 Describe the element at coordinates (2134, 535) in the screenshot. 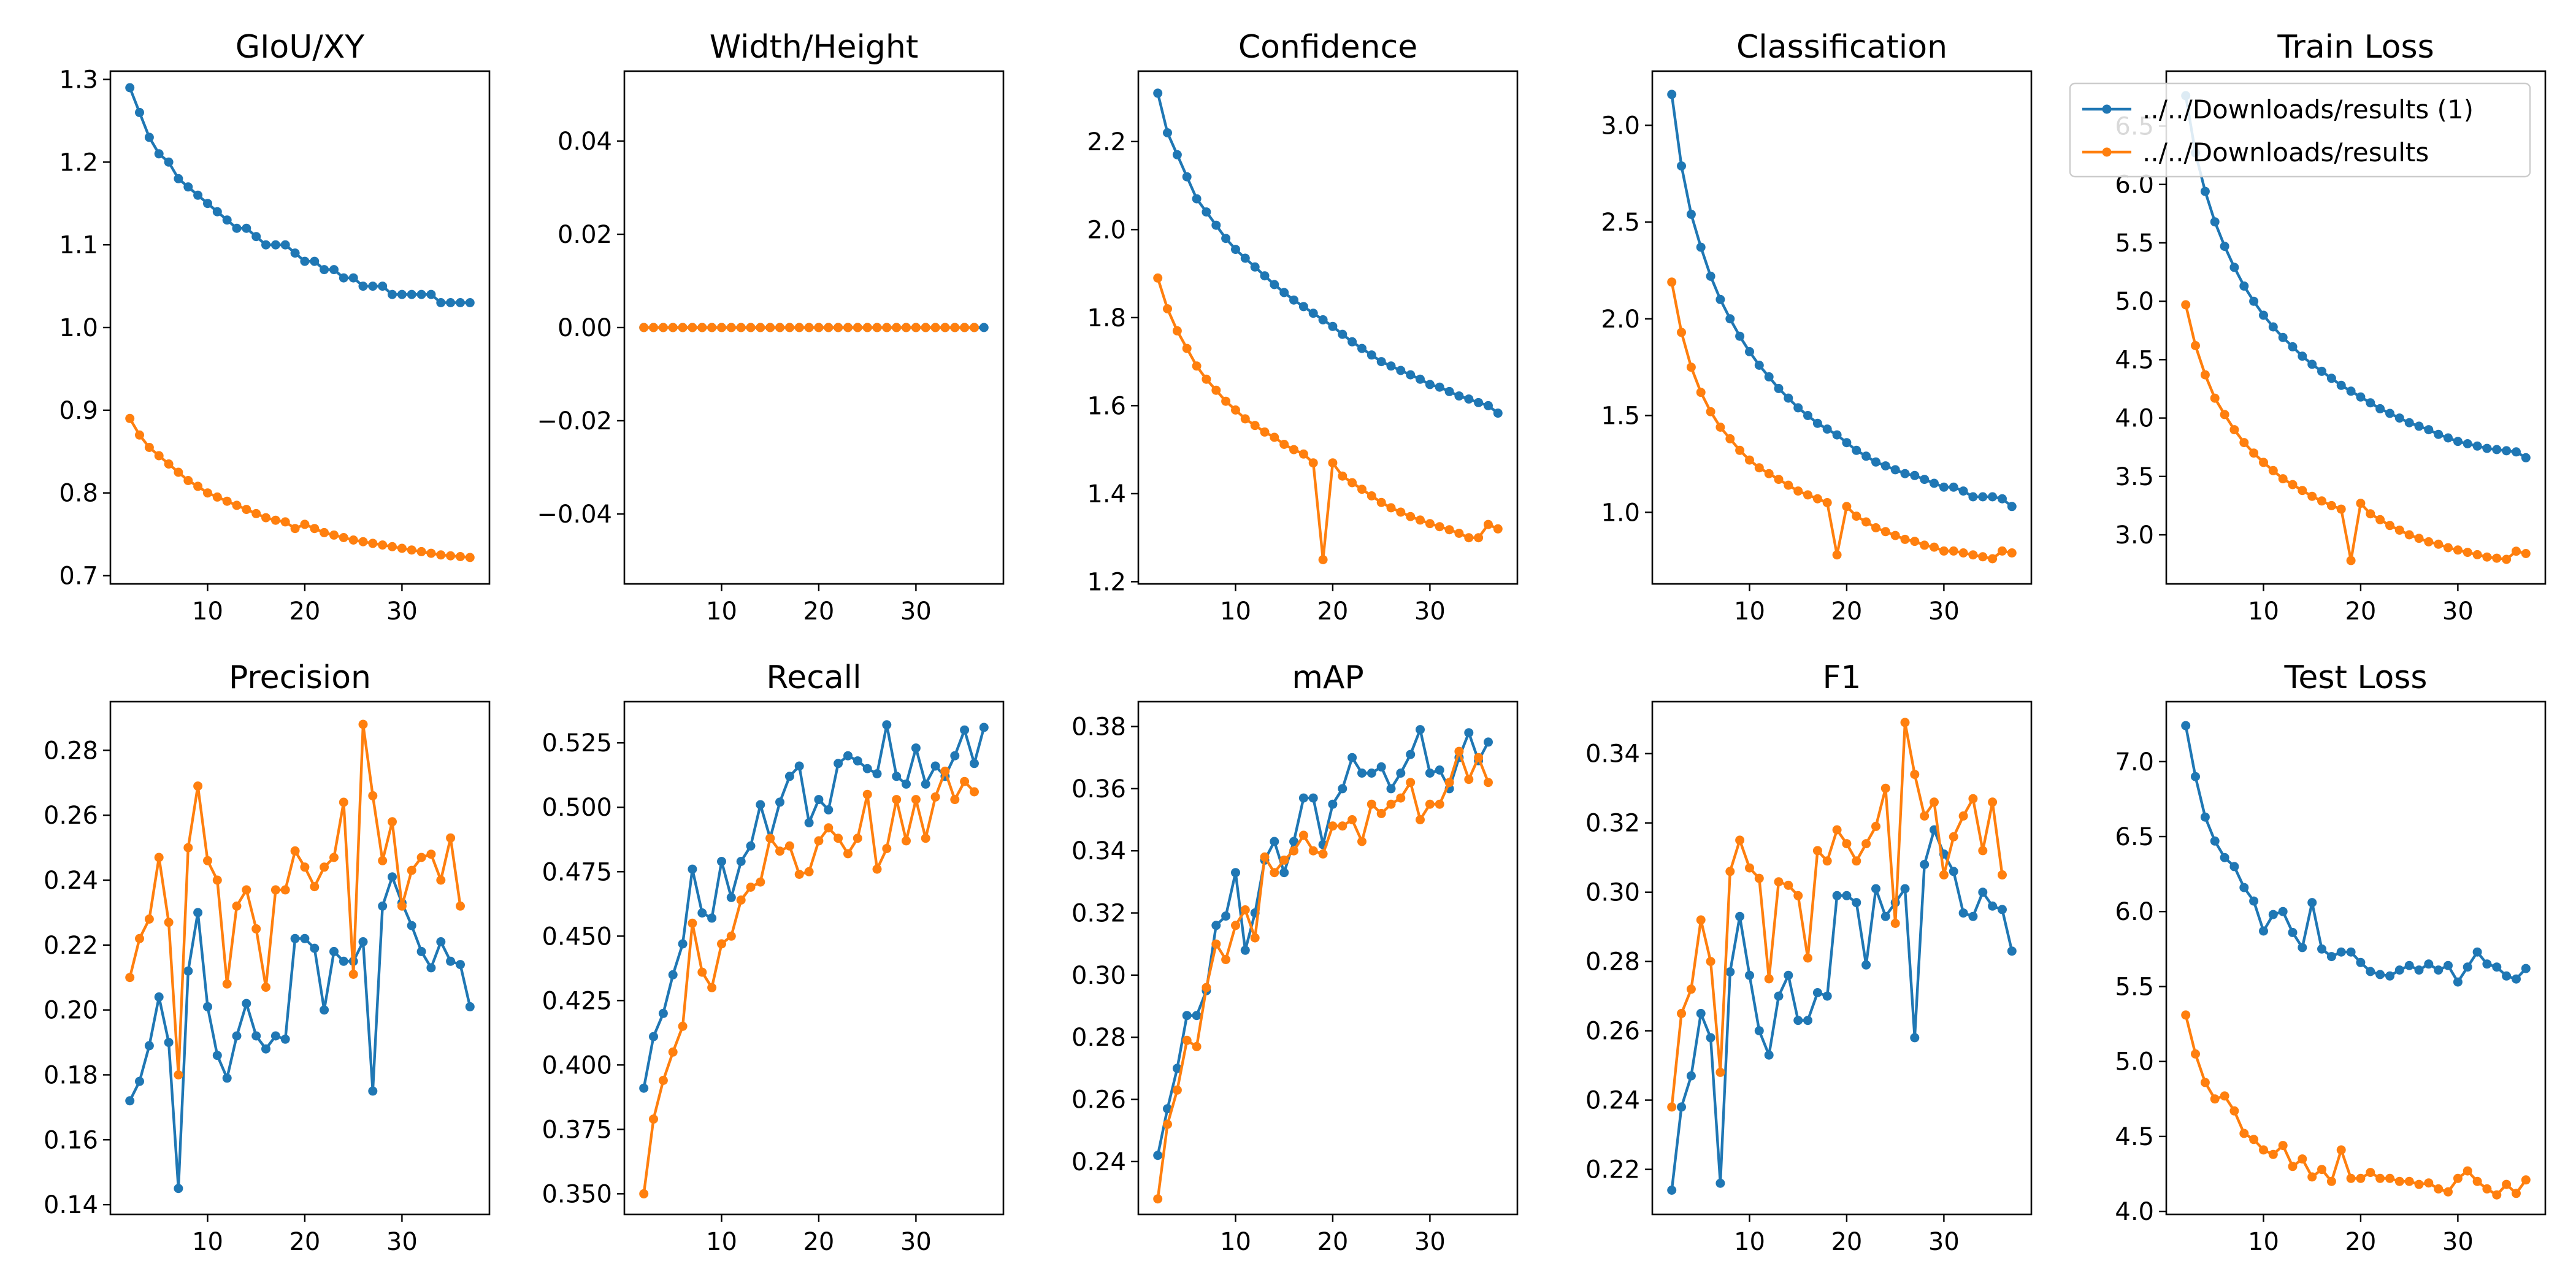

I see `y-tick-label: 3.0` at that location.